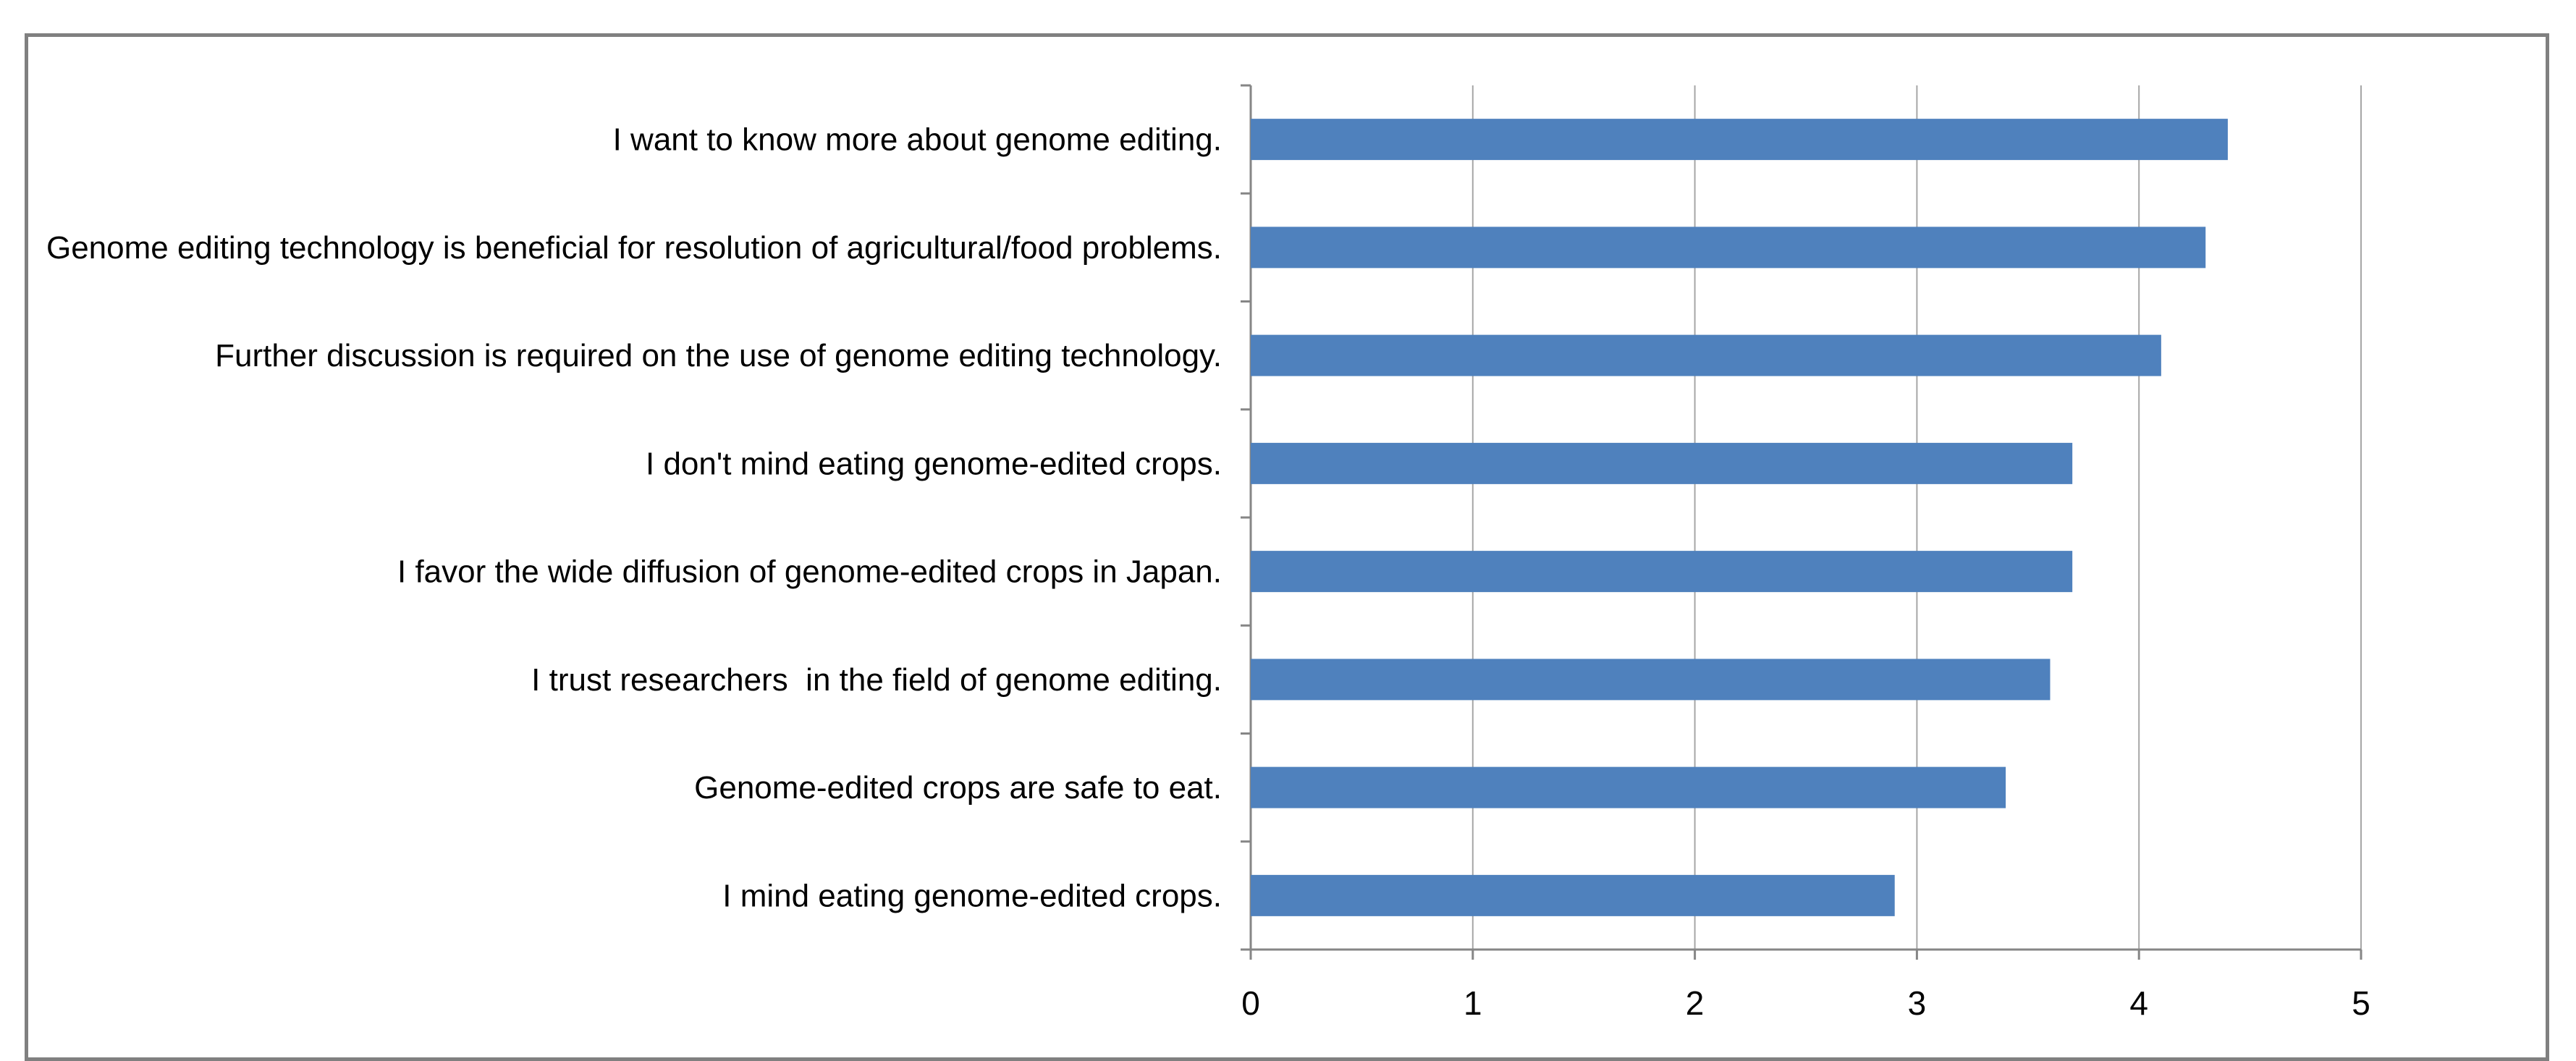 The width and height of the screenshot is (2576, 1061). Describe the element at coordinates (958, 788) in the screenshot. I see `category-label: Genome-edited crops are safe to eat.` at that location.